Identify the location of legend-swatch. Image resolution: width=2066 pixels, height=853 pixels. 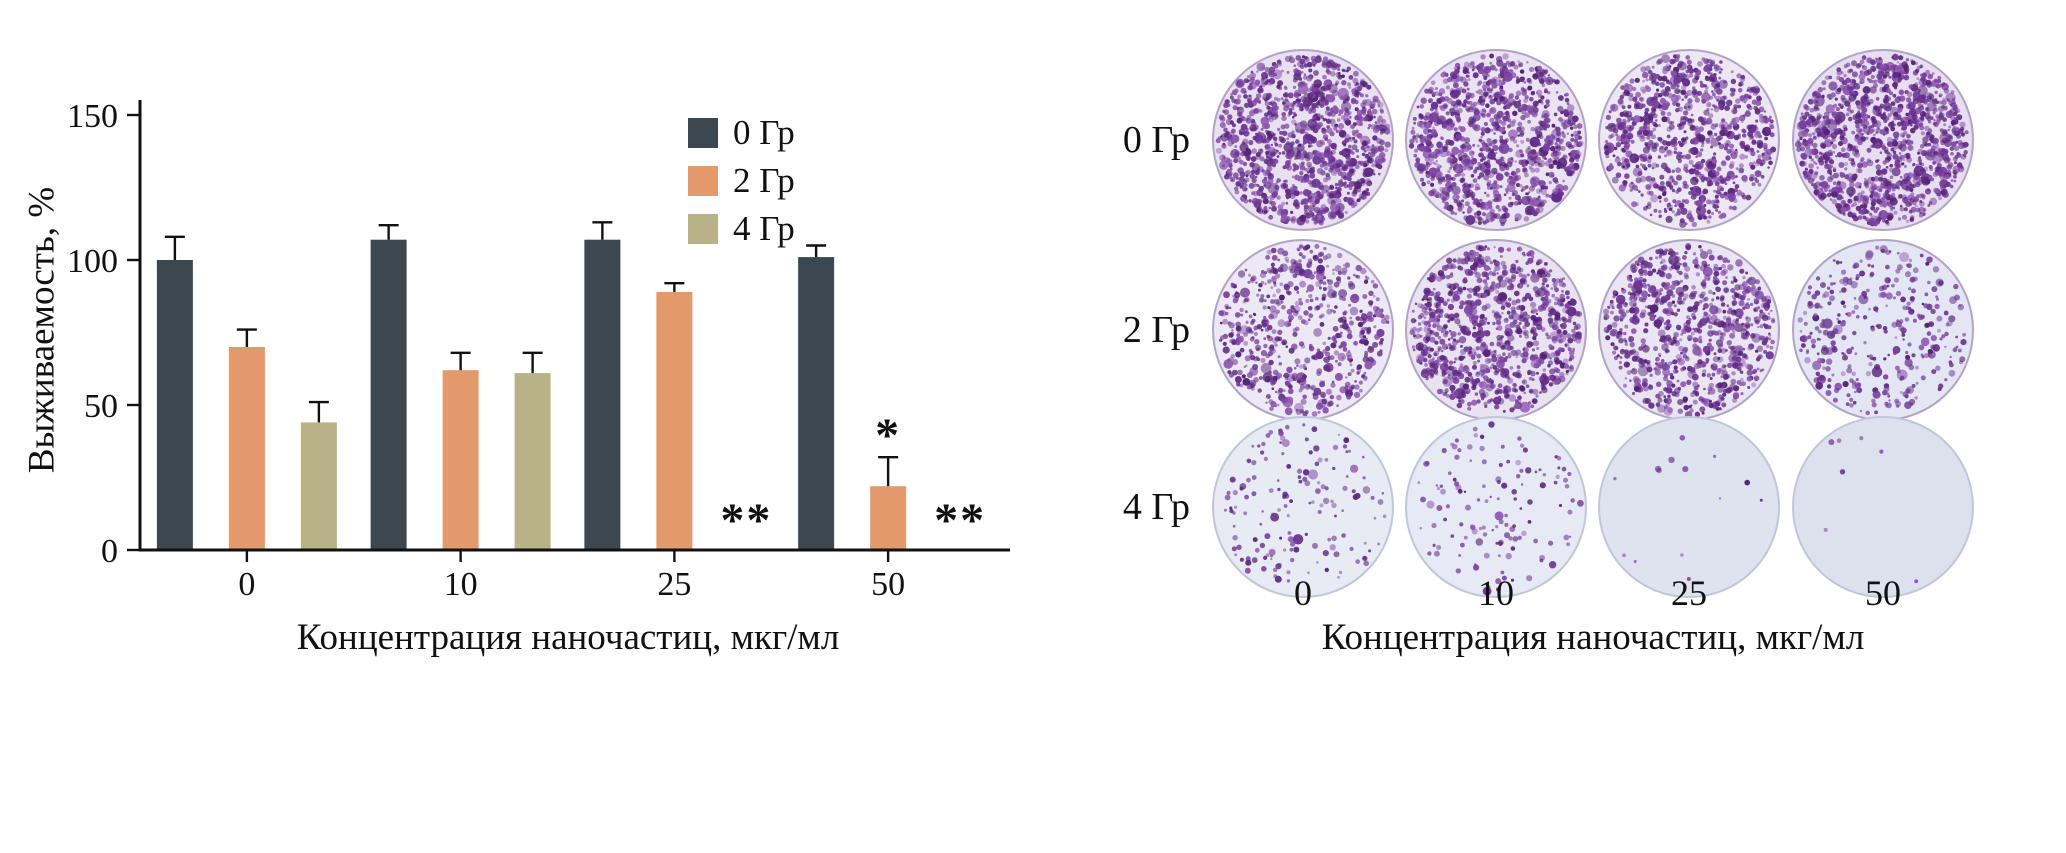
(703, 229).